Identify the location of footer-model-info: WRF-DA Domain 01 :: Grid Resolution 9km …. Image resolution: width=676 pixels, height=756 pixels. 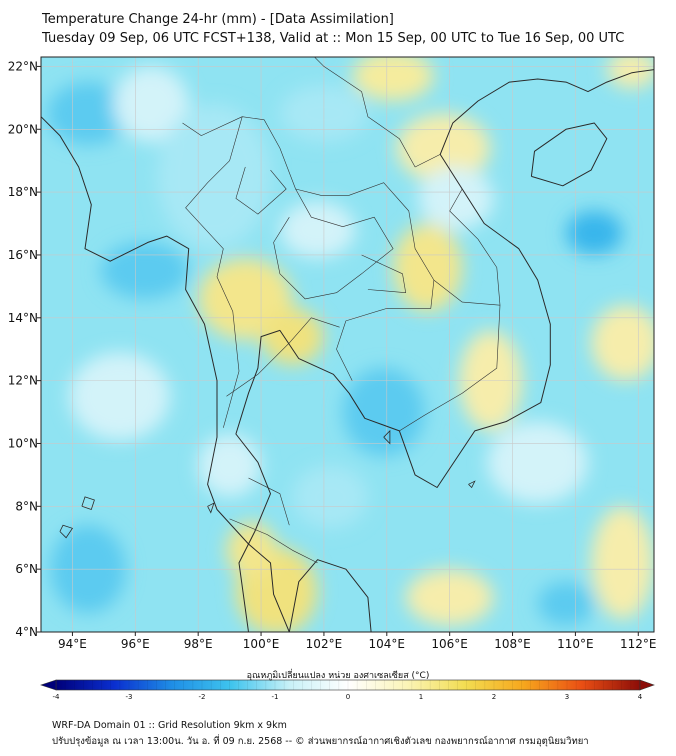
(169, 725).